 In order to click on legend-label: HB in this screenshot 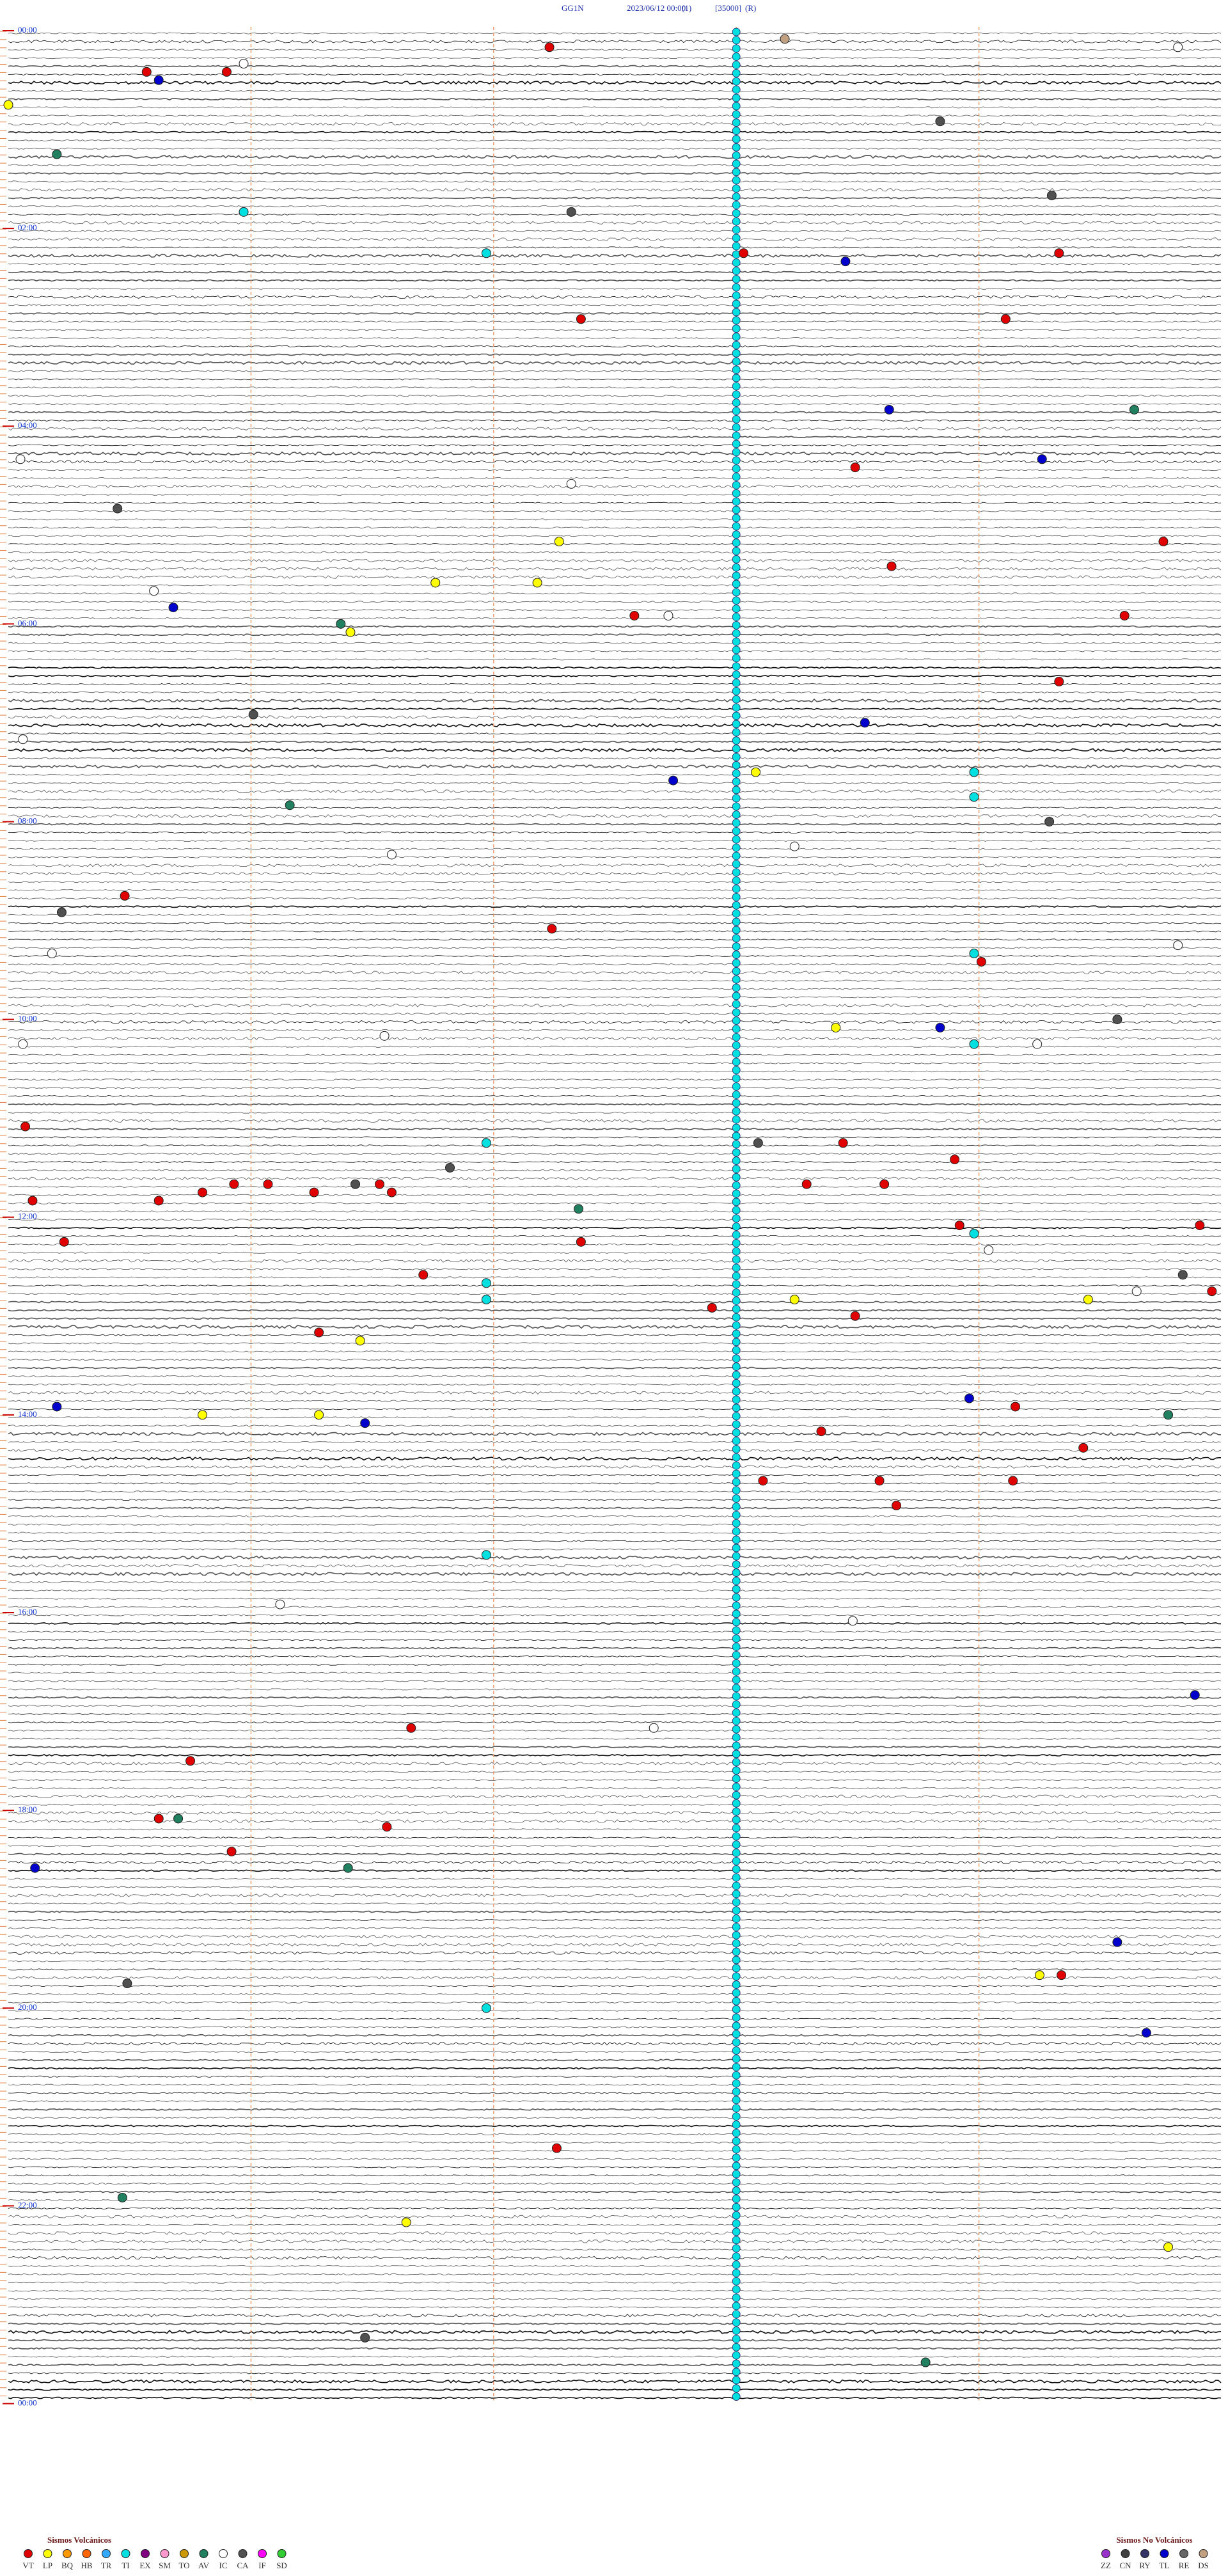, I will do `click(86, 2565)`.